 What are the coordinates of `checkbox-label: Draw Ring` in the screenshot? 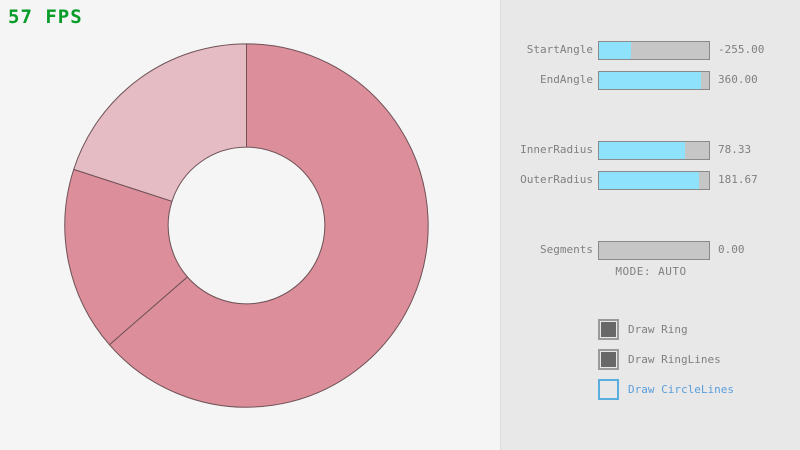 It's located at (658, 329).